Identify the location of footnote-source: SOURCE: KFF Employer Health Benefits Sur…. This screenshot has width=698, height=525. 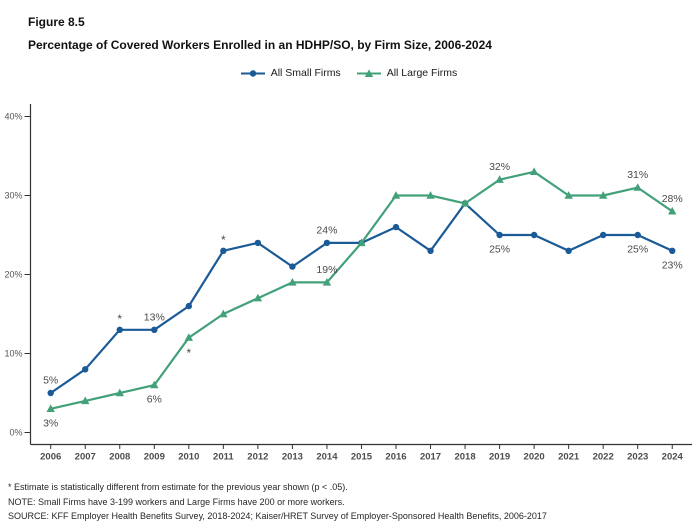
(277, 516).